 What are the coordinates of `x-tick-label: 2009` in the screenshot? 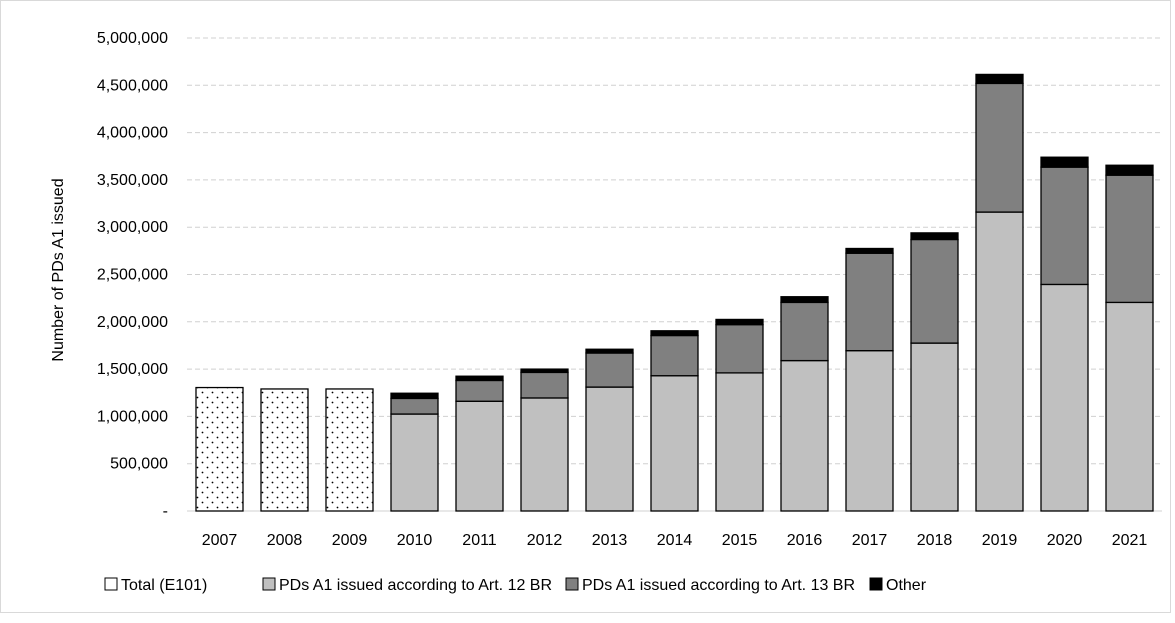 It's located at (350, 540).